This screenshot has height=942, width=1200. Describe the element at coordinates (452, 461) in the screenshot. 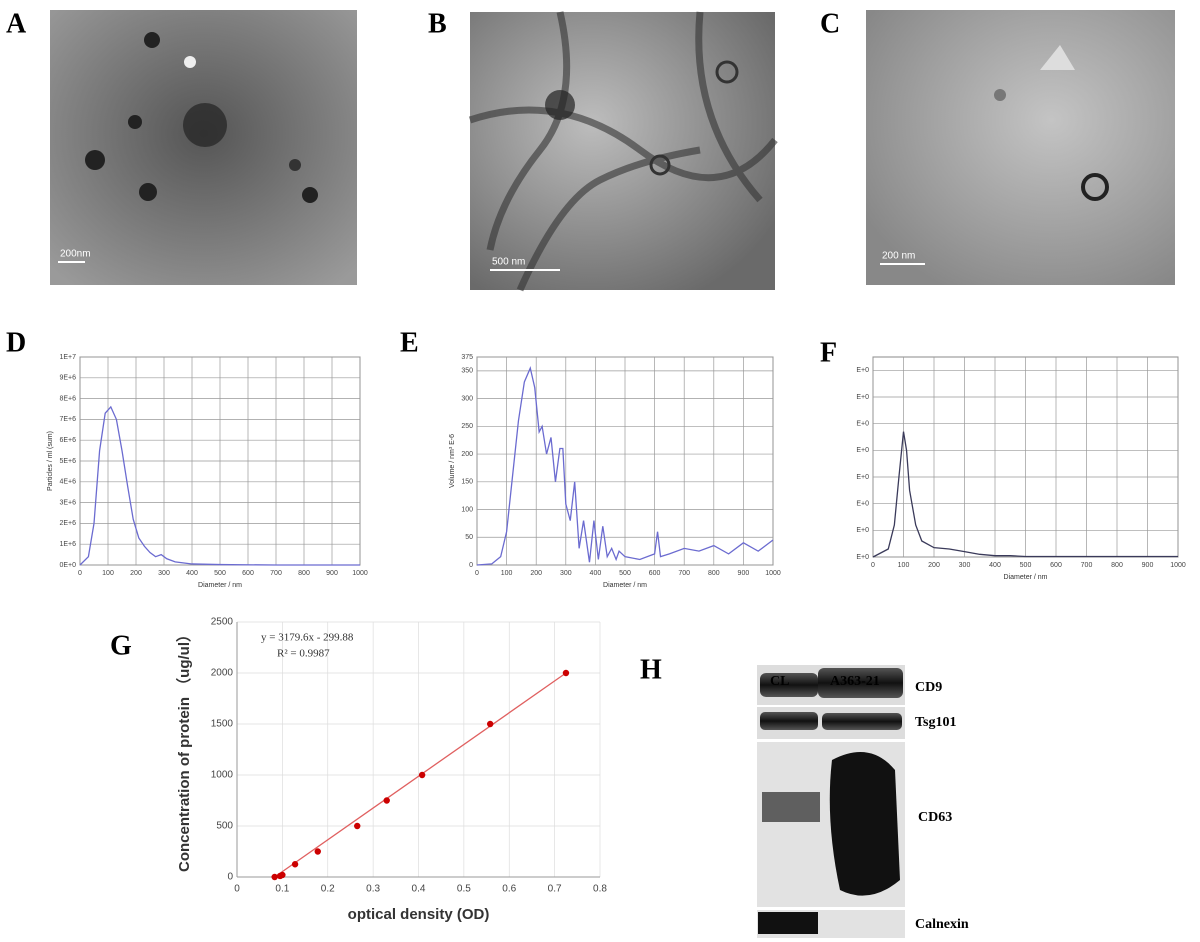

I see `y-axis-label: Volume / nm³ E-6` at that location.